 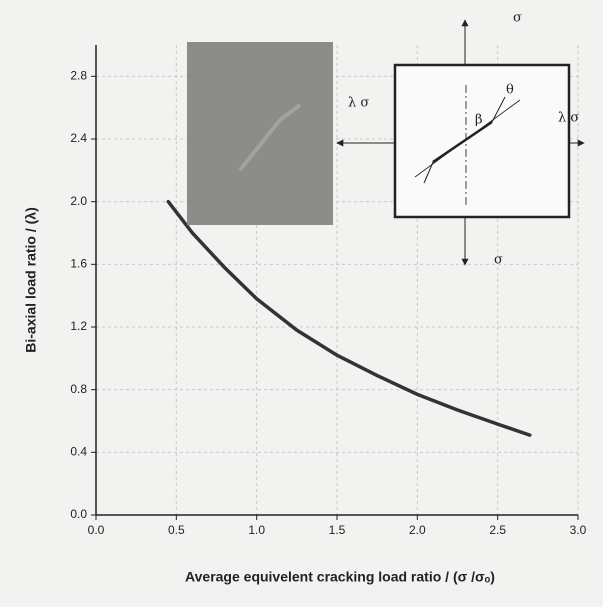 I want to click on crack-line, so click(x=462, y=142).